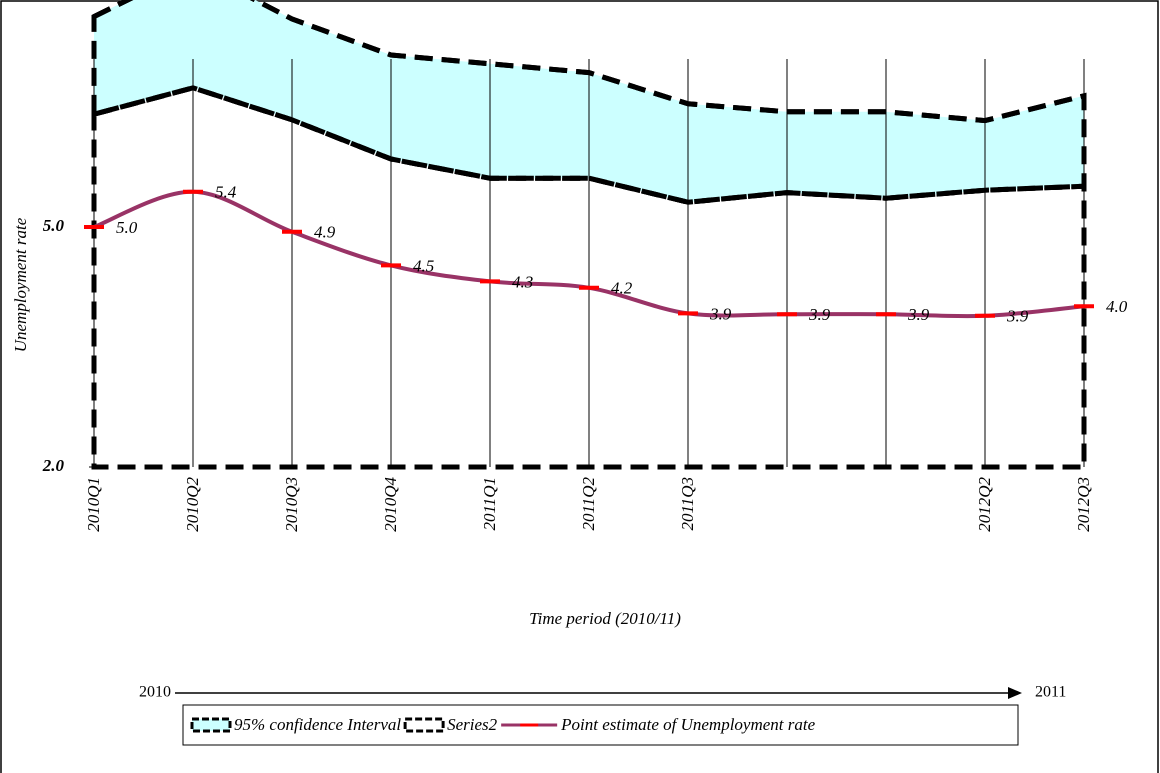 Image resolution: width=1160 pixels, height=773 pixels. I want to click on timeline-start: 2010, so click(155, 692).